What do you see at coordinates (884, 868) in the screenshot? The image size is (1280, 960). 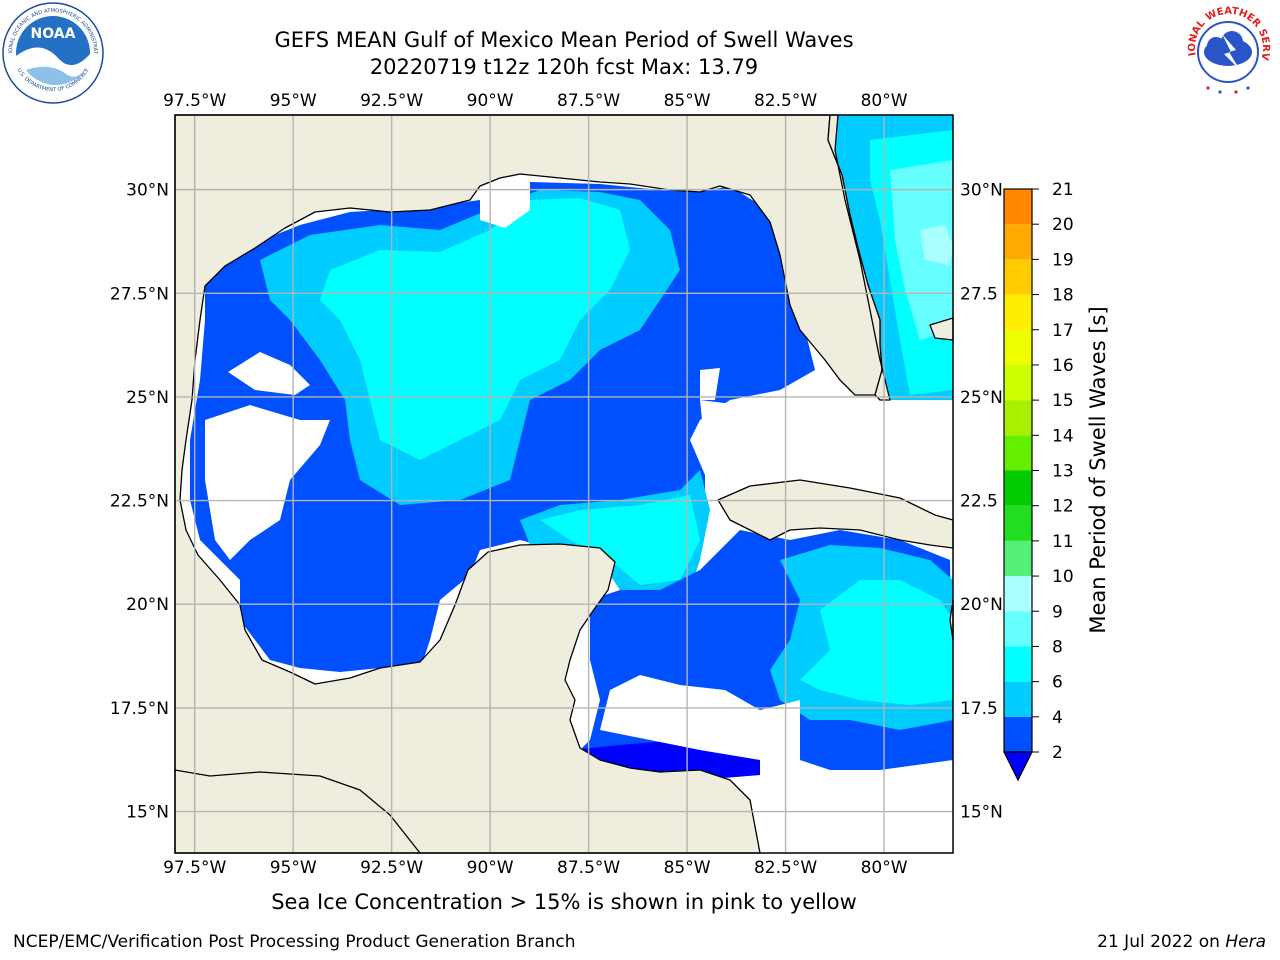 I see `x-tick-label-bottom: 80°W` at bounding box center [884, 868].